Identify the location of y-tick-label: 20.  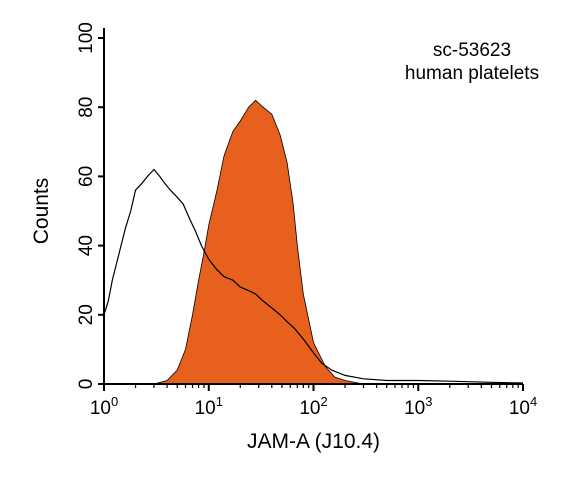
(86, 314).